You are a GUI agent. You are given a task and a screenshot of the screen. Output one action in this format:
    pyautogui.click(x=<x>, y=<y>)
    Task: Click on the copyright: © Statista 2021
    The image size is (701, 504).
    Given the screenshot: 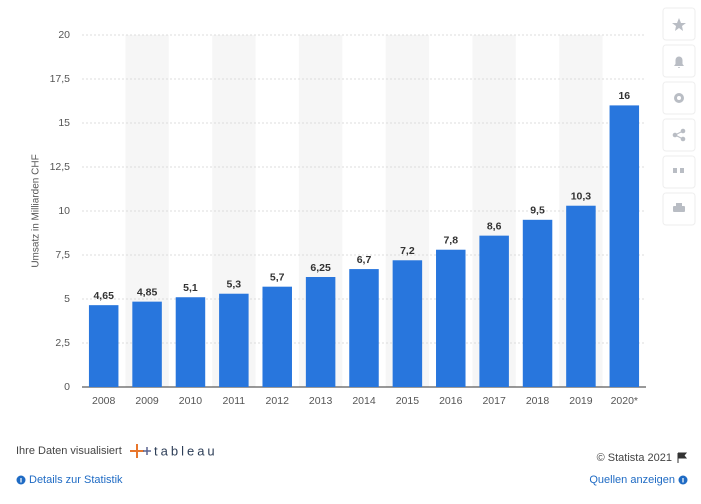 What is the action you would take?
    pyautogui.click(x=634, y=458)
    